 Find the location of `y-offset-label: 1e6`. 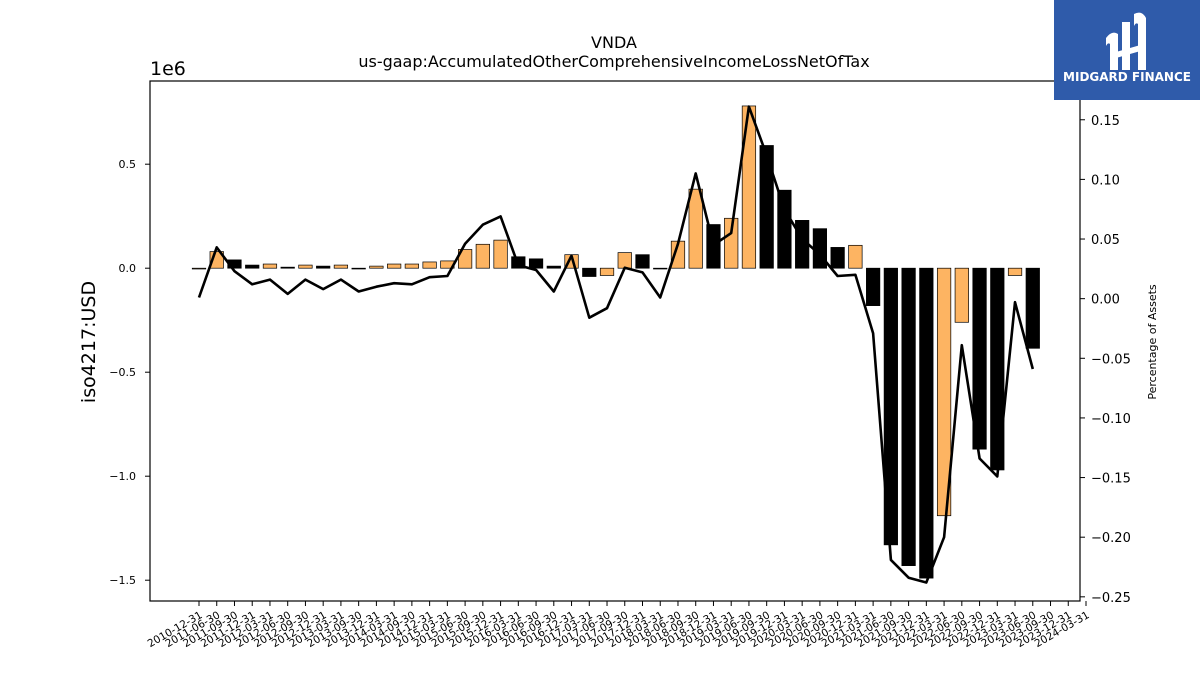

y-offset-label: 1e6 is located at coordinates (168, 69).